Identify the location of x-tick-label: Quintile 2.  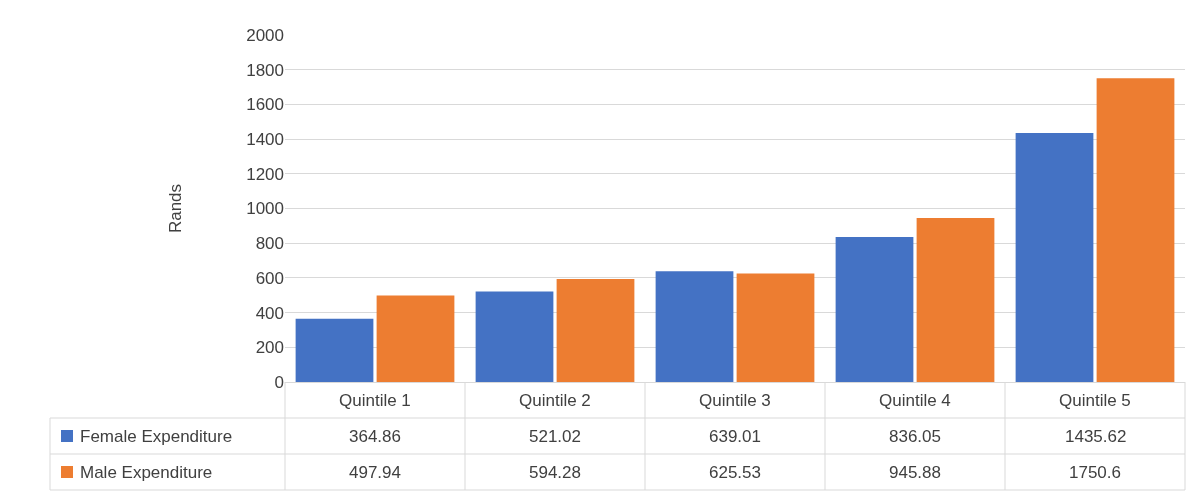
(555, 400).